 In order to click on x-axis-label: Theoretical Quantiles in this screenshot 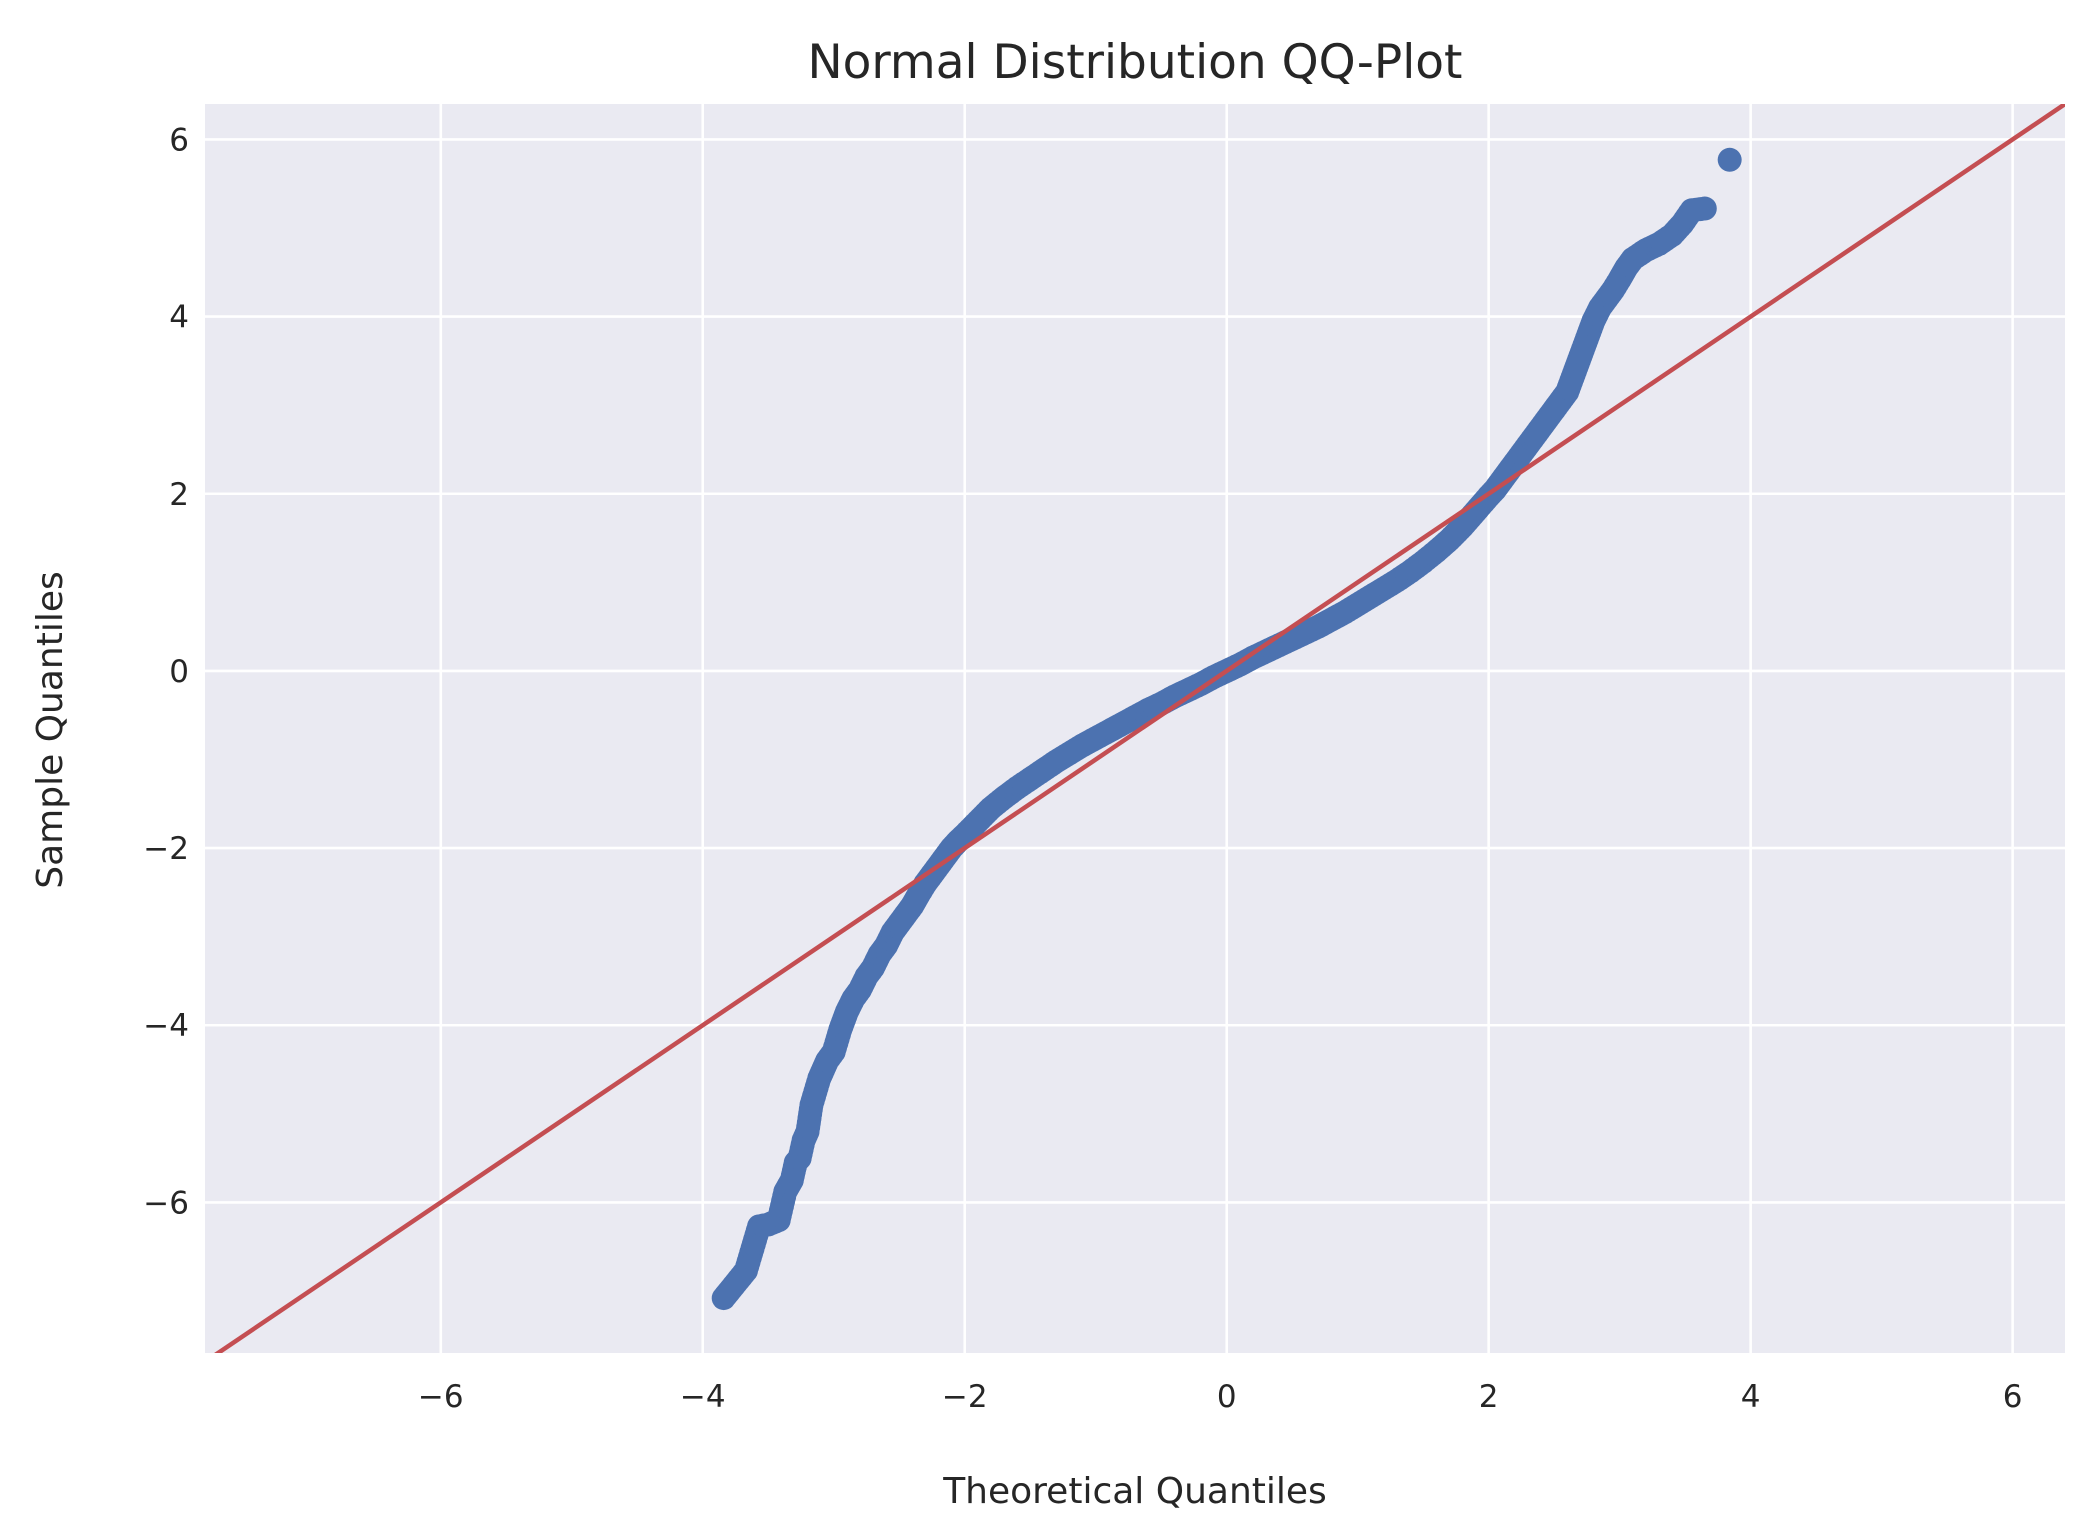, I will do `click(1134, 1491)`.